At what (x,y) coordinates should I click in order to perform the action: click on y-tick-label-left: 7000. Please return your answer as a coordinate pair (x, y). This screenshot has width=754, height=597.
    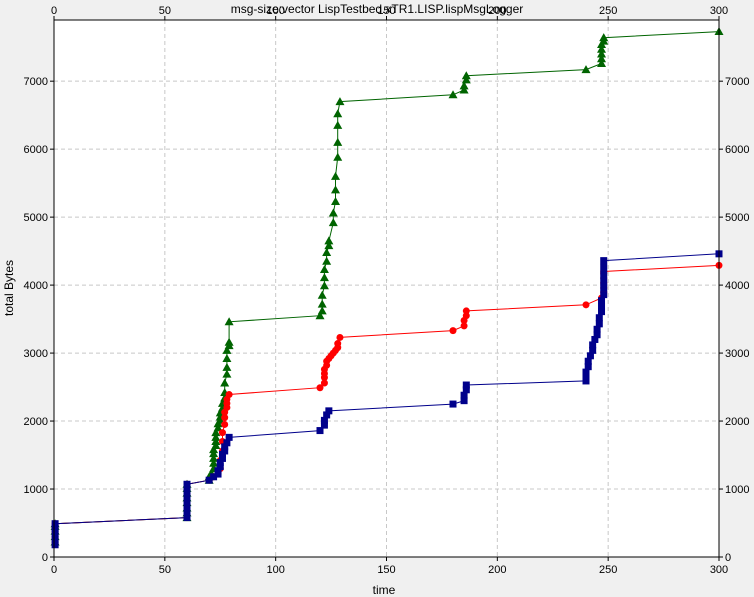
    Looking at the image, I should click on (36, 82).